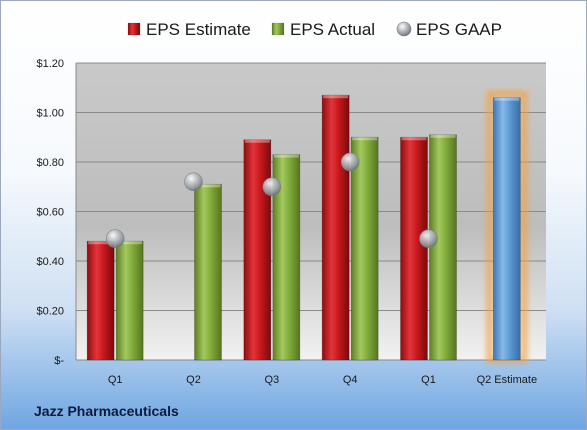 This screenshot has width=587, height=430. What do you see at coordinates (459, 29) in the screenshot?
I see `legend-label: EPS GAAP` at bounding box center [459, 29].